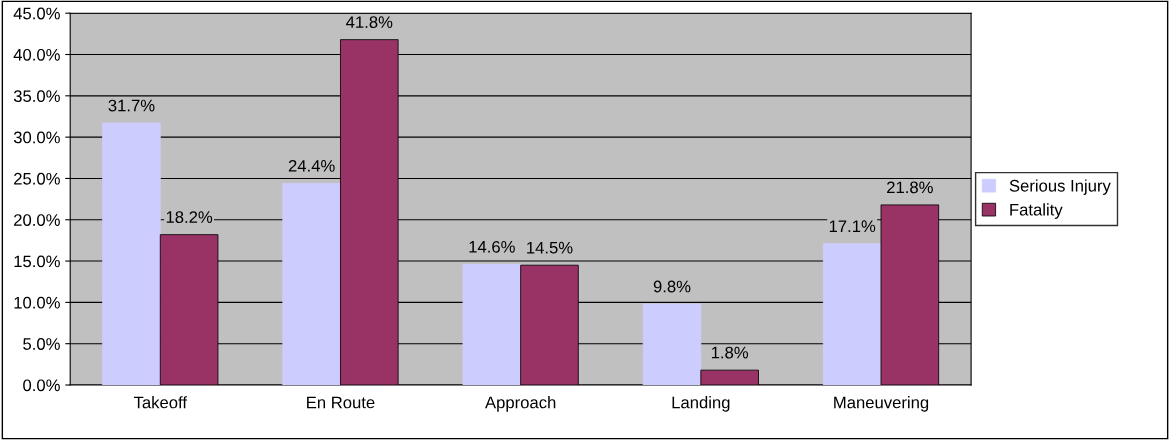 The image size is (1170, 440). Describe the element at coordinates (36, 137) in the screenshot. I see `y-tick-label: 30.0%` at that location.